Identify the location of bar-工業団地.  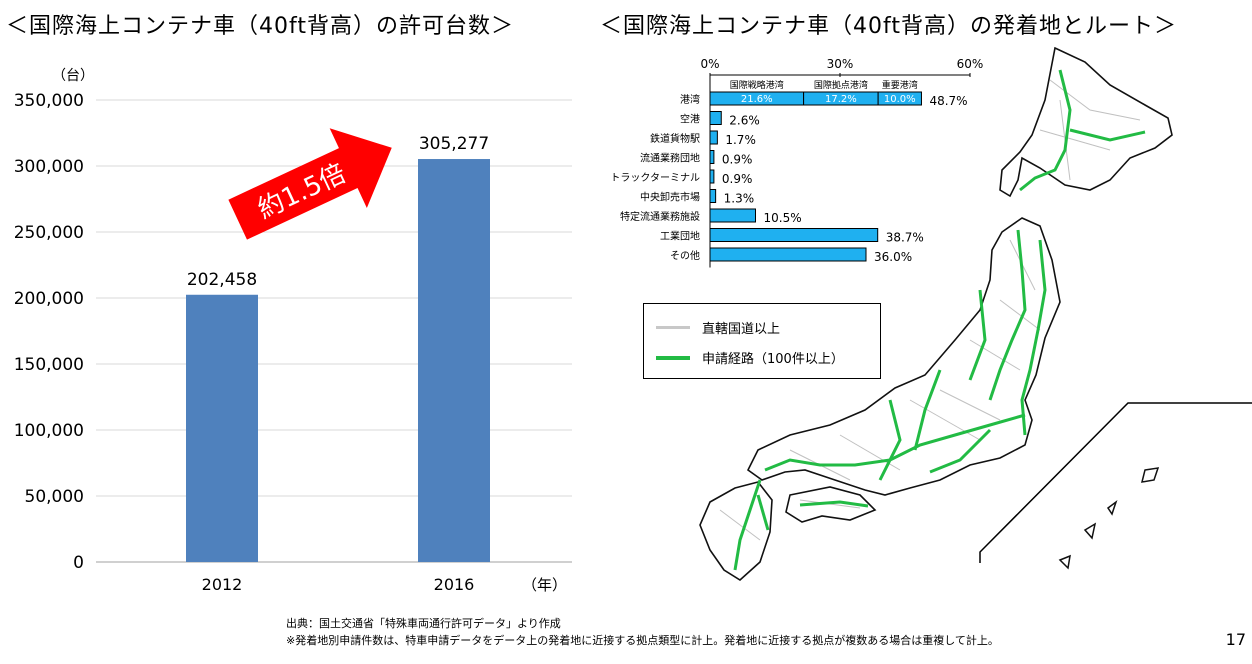
(794, 235).